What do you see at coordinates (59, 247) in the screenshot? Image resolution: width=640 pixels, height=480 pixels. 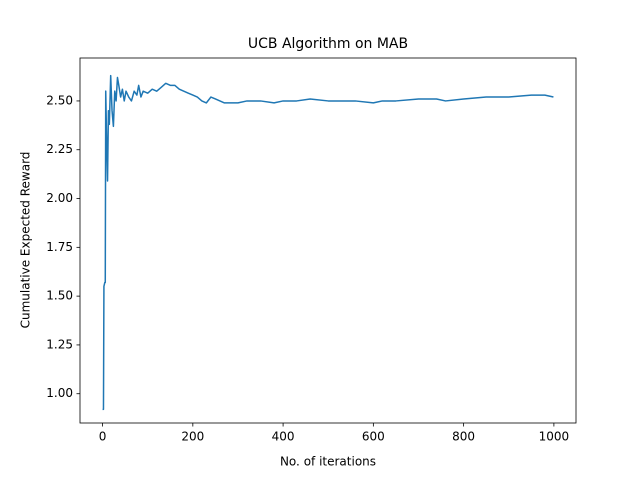 I see `y-tick-label: 1.75` at bounding box center [59, 247].